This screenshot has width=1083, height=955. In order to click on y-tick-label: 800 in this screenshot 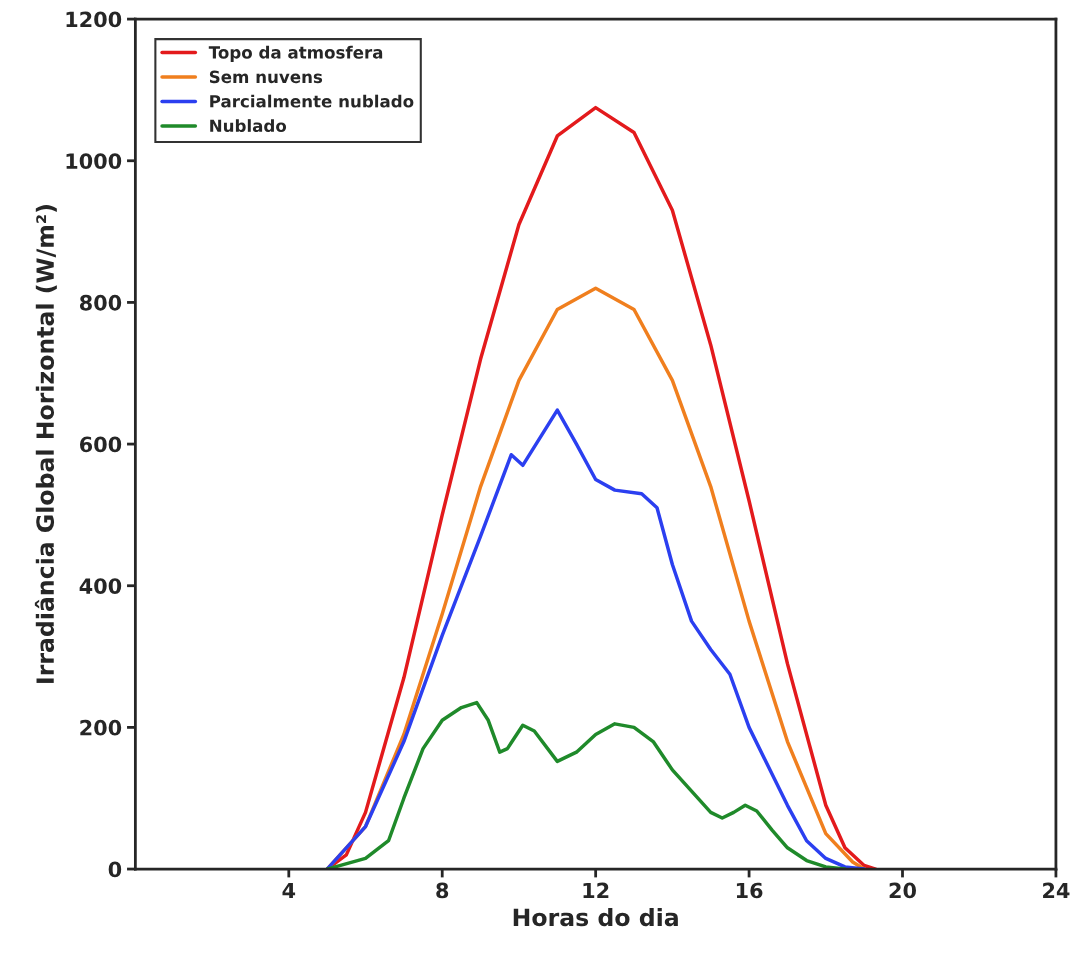, I will do `click(100, 302)`.